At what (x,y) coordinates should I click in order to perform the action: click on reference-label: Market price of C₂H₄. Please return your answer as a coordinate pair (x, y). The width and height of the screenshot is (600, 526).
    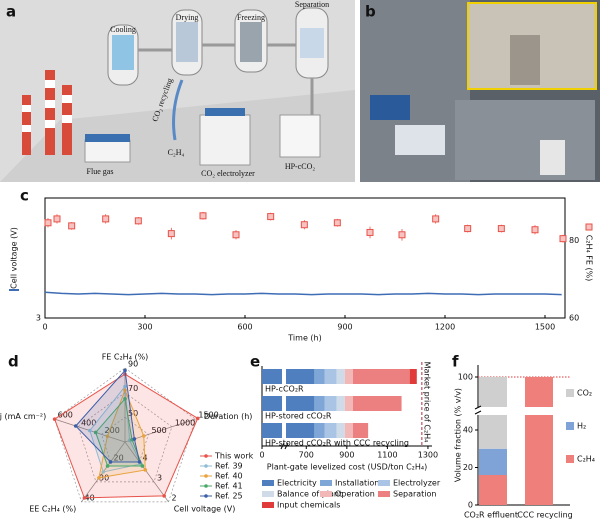
    Looking at the image, I should click on (426, 402).